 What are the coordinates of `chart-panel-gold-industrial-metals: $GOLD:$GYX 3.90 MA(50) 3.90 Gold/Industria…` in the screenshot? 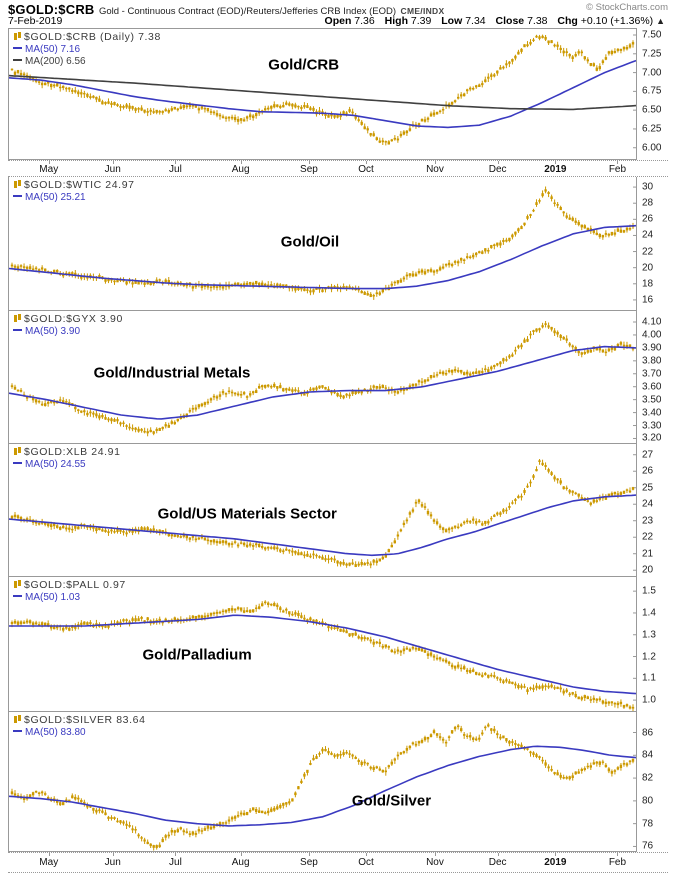 It's located at (334, 377).